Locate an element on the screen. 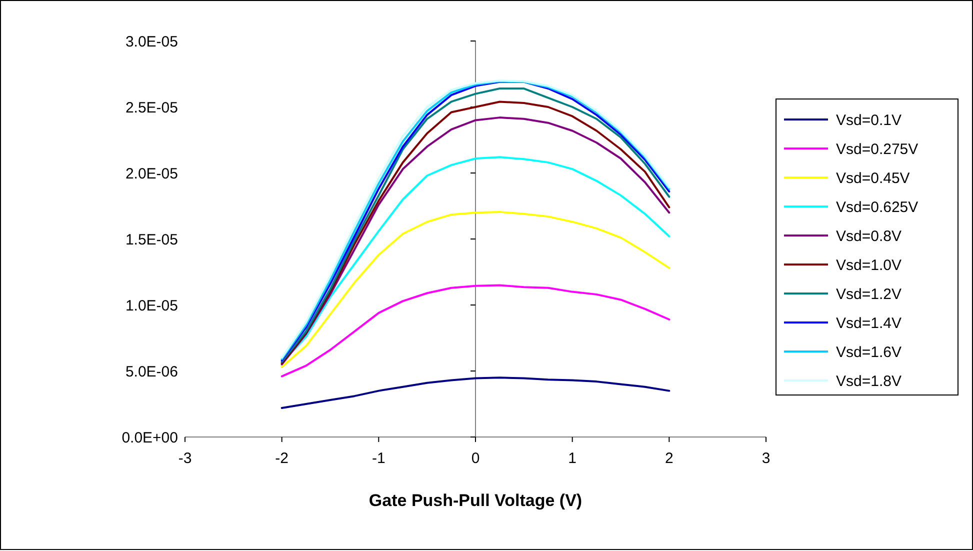 This screenshot has height=551, width=973. y-tick-label: 2.0E-05 is located at coordinates (151, 173).